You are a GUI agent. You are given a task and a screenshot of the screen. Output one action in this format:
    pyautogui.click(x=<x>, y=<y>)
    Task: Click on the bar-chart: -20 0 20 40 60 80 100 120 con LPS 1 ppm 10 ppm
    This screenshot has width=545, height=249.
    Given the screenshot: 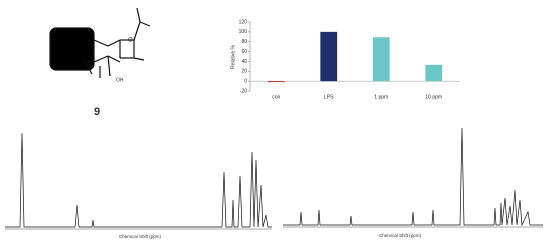 What is the action you would take?
    pyautogui.click(x=349, y=59)
    